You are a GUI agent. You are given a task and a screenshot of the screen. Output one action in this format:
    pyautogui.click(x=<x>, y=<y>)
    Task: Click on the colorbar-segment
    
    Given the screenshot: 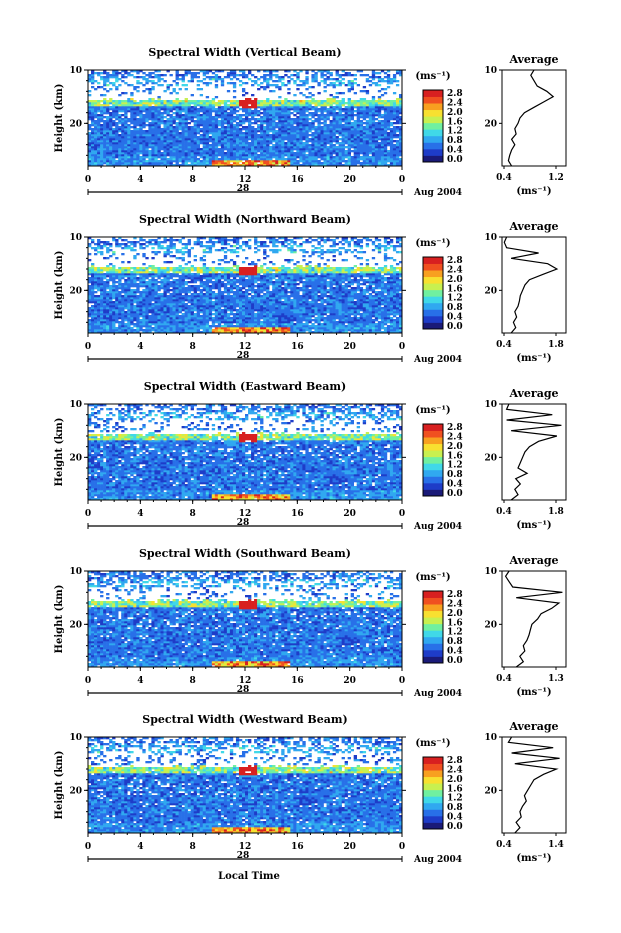 What is the action you would take?
    pyautogui.click(x=433, y=132)
    